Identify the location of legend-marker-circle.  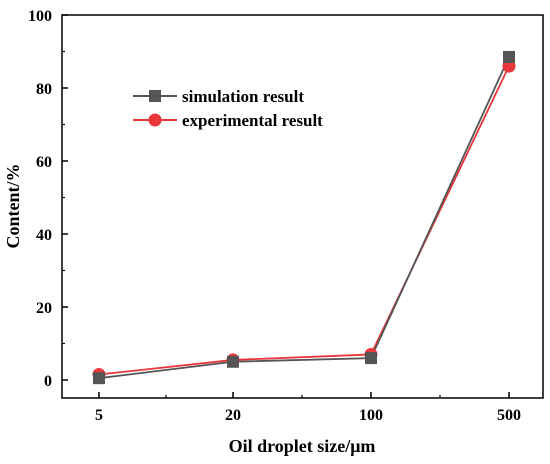
(155, 120).